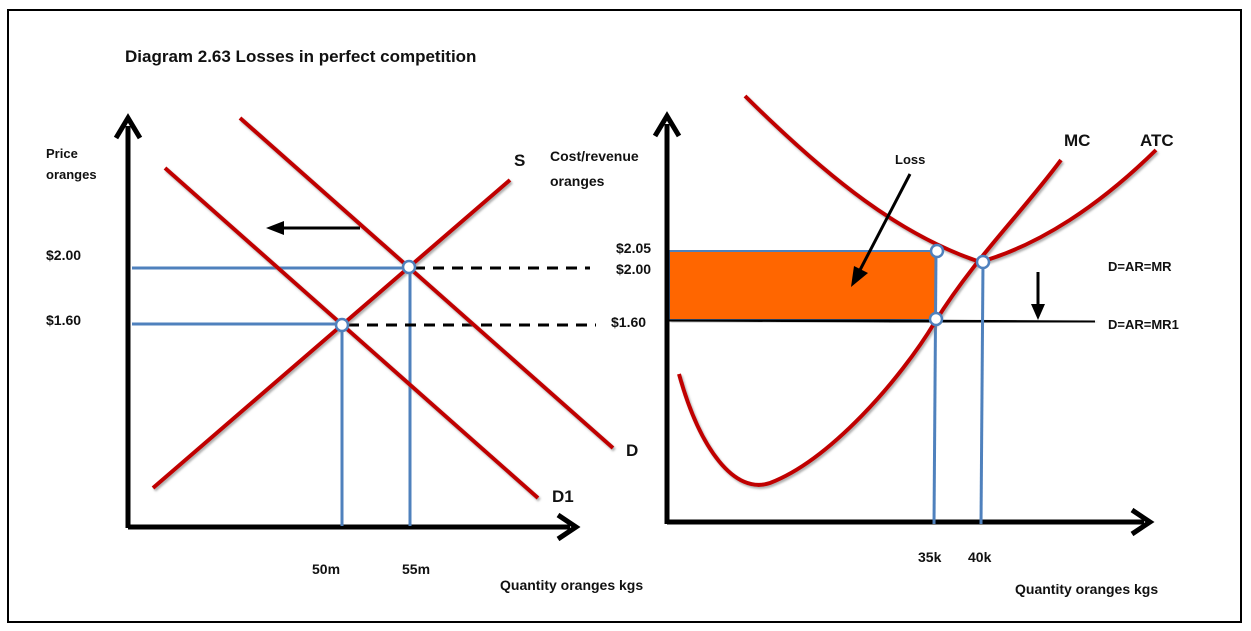 Image resolution: width=1251 pixels, height=631 pixels. I want to click on right-qty-guide-low, so click(935, 388).